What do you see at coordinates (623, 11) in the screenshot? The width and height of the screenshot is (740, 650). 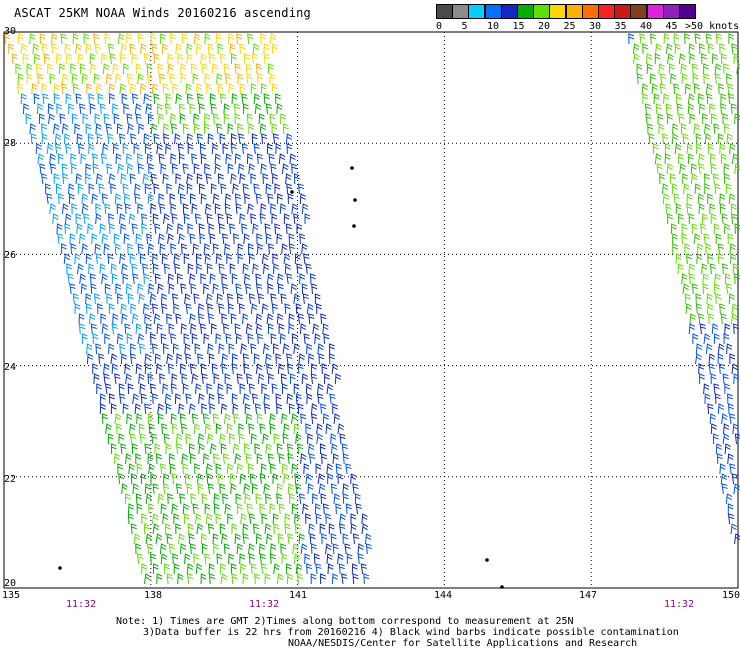 I see `legend-swatch` at bounding box center [623, 11].